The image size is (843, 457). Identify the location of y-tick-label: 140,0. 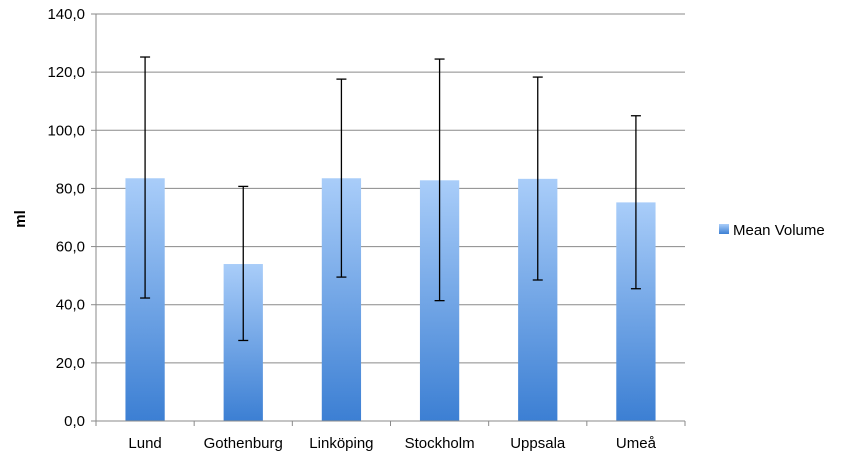
(66, 14).